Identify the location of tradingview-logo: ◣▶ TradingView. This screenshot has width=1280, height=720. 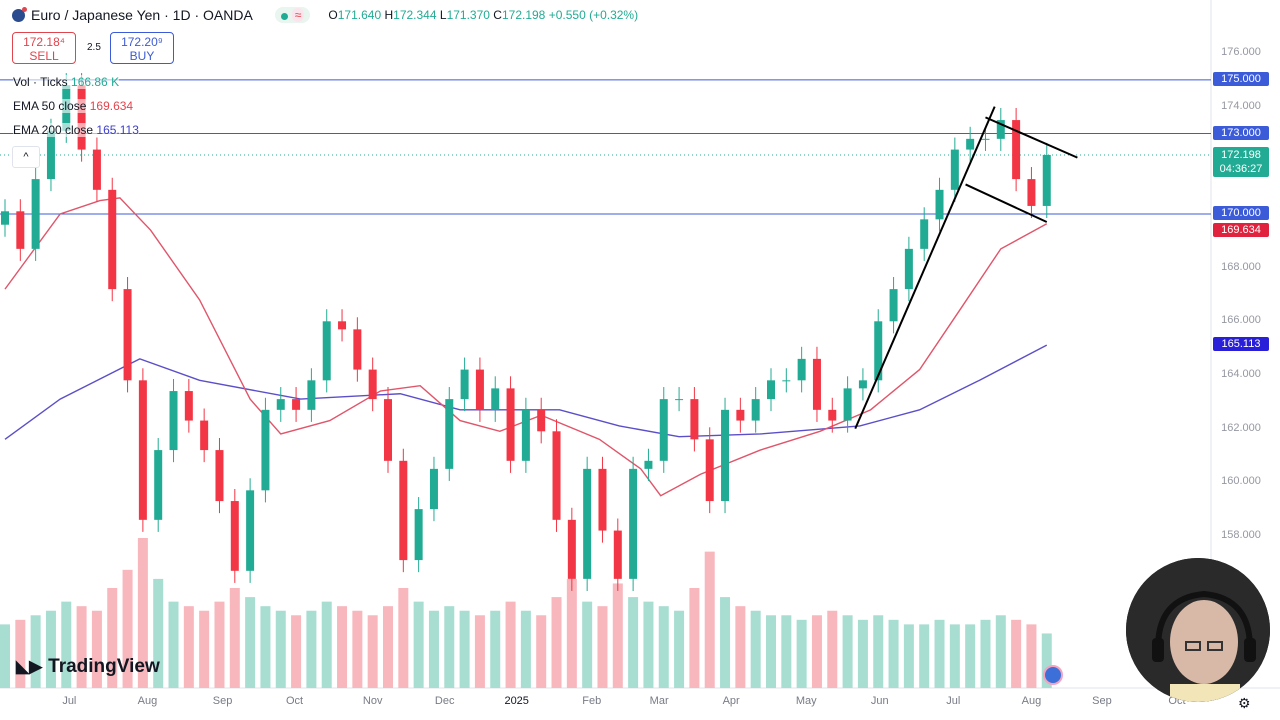
(88, 666).